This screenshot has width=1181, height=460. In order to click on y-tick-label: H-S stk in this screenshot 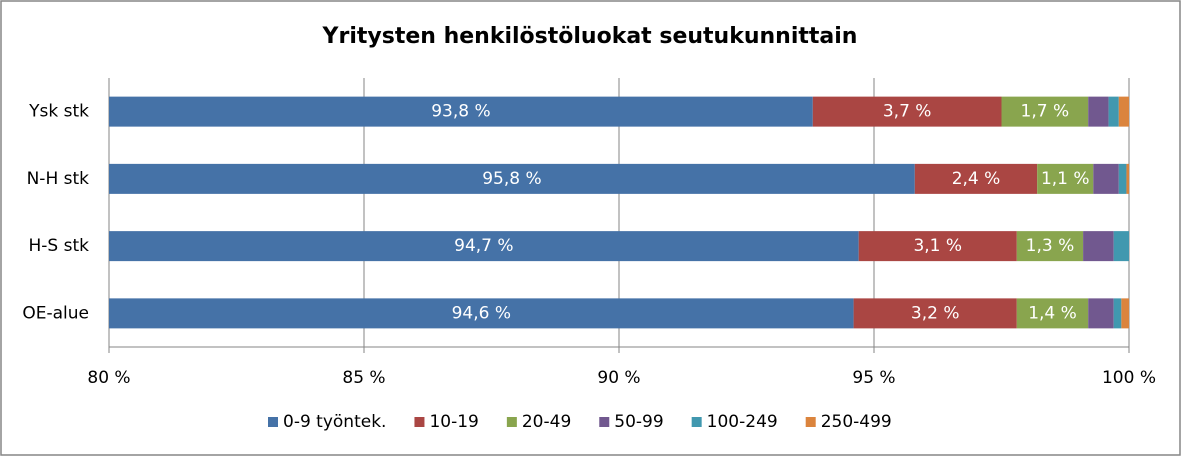, I will do `click(59, 246)`.